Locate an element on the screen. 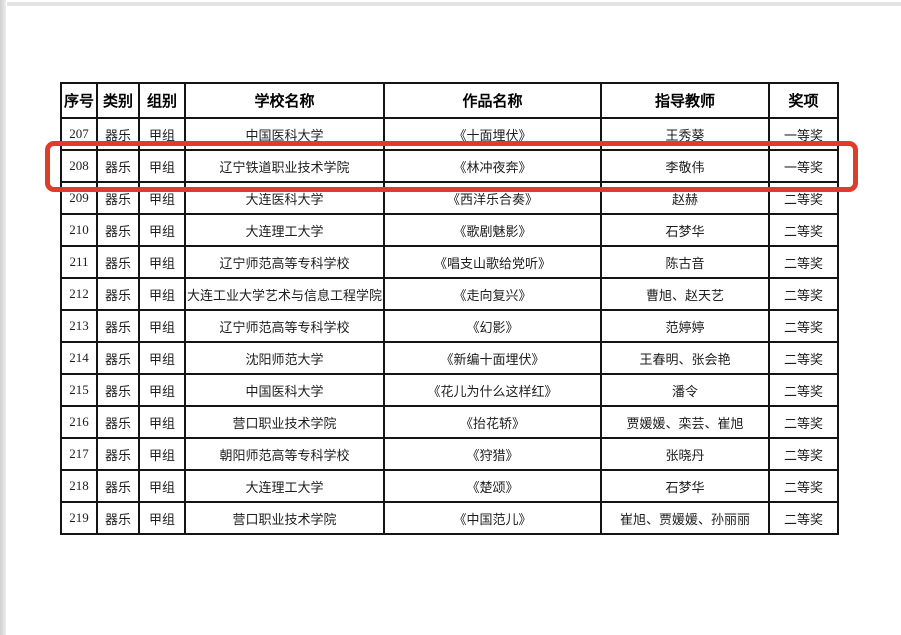 This screenshot has width=901, height=635. table-row: 213 器乐 甲组 辽宁师范高等专科学校 《幻影》 范婷婷 二等奖 is located at coordinates (449, 326).